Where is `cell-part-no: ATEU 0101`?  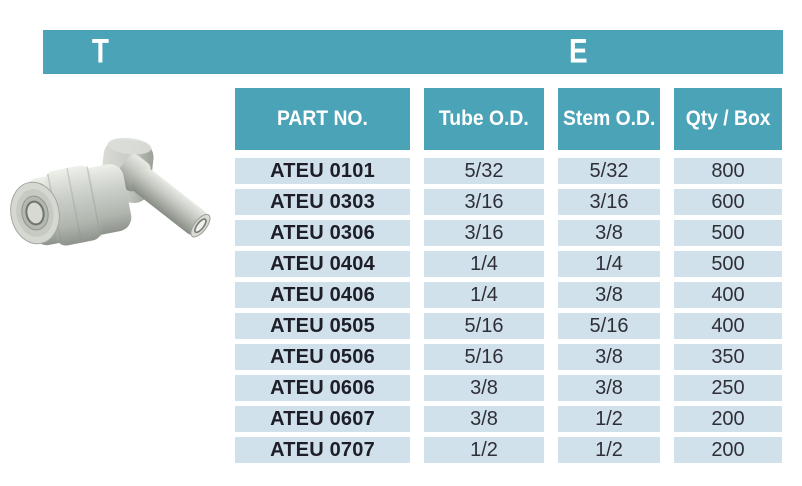
cell-part-no: ATEU 0101 is located at coordinates (322, 171).